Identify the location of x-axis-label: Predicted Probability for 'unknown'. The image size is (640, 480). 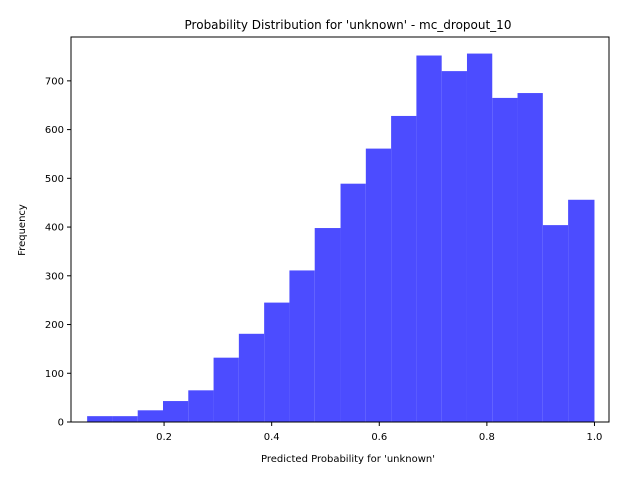
(348, 459).